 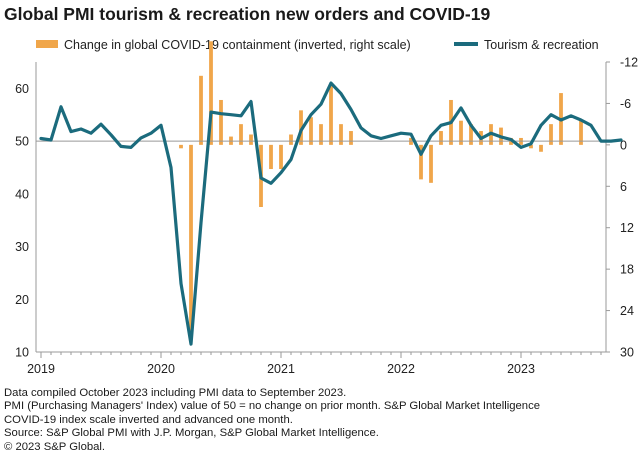 What do you see at coordinates (41, 369) in the screenshot?
I see `x-tick-label: 2019` at bounding box center [41, 369].